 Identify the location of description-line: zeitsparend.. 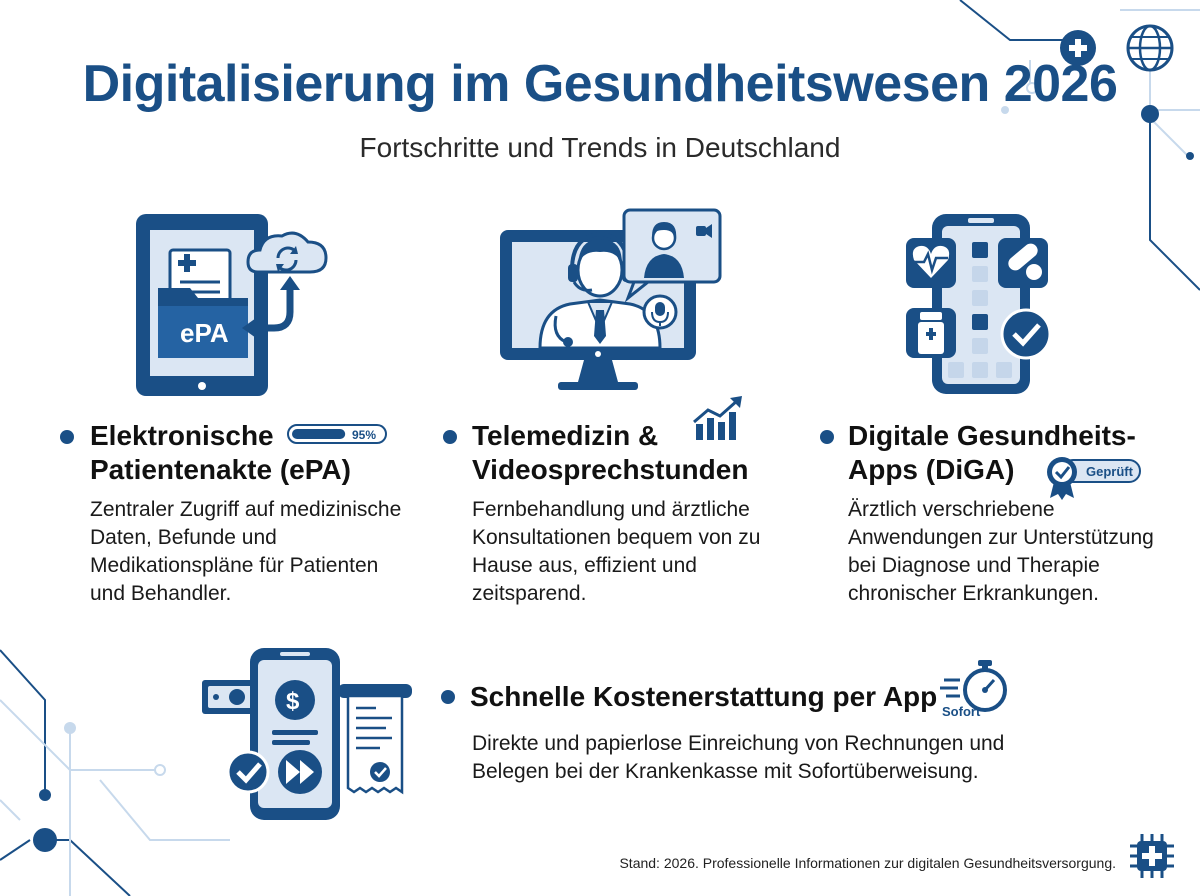
(529, 593).